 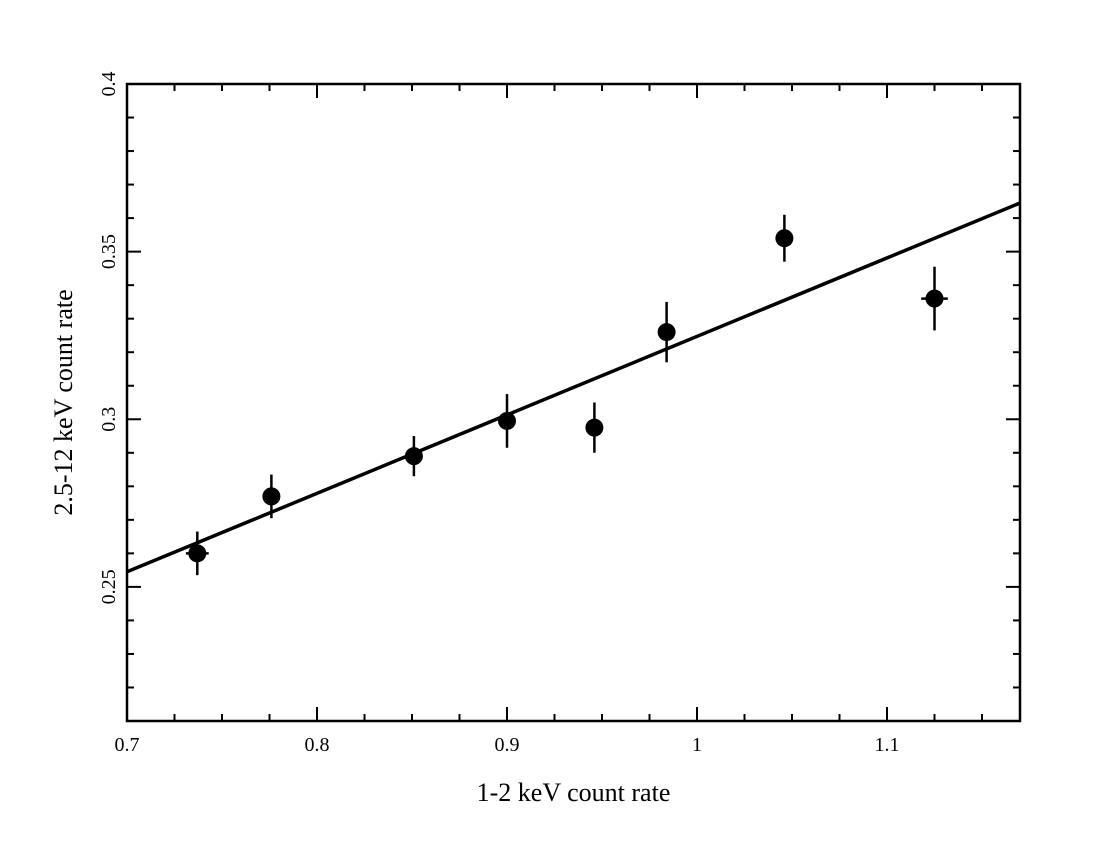 What do you see at coordinates (109, 251) in the screenshot?
I see `y-tick-label: 0.35` at bounding box center [109, 251].